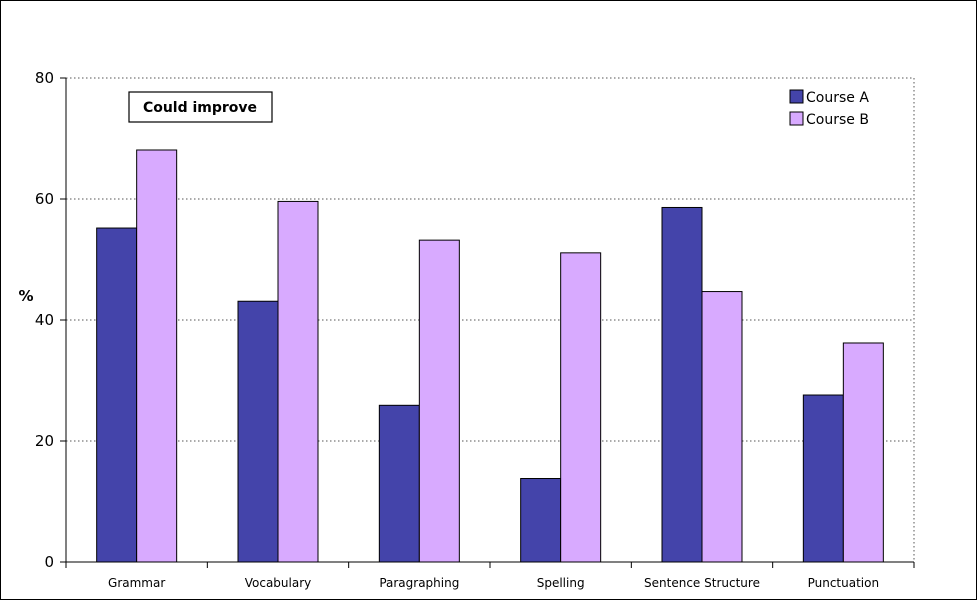  I want to click on bar-course-b-grammar, so click(157, 356).